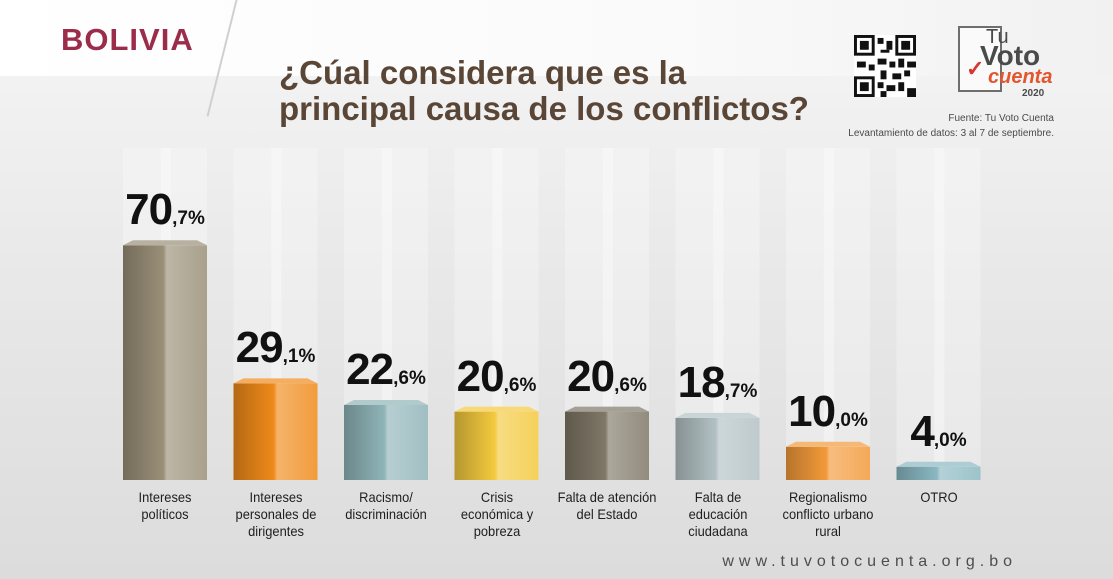  Describe the element at coordinates (496, 514) in the screenshot. I see `category-label-3: Crisis económica y pobreza` at that location.